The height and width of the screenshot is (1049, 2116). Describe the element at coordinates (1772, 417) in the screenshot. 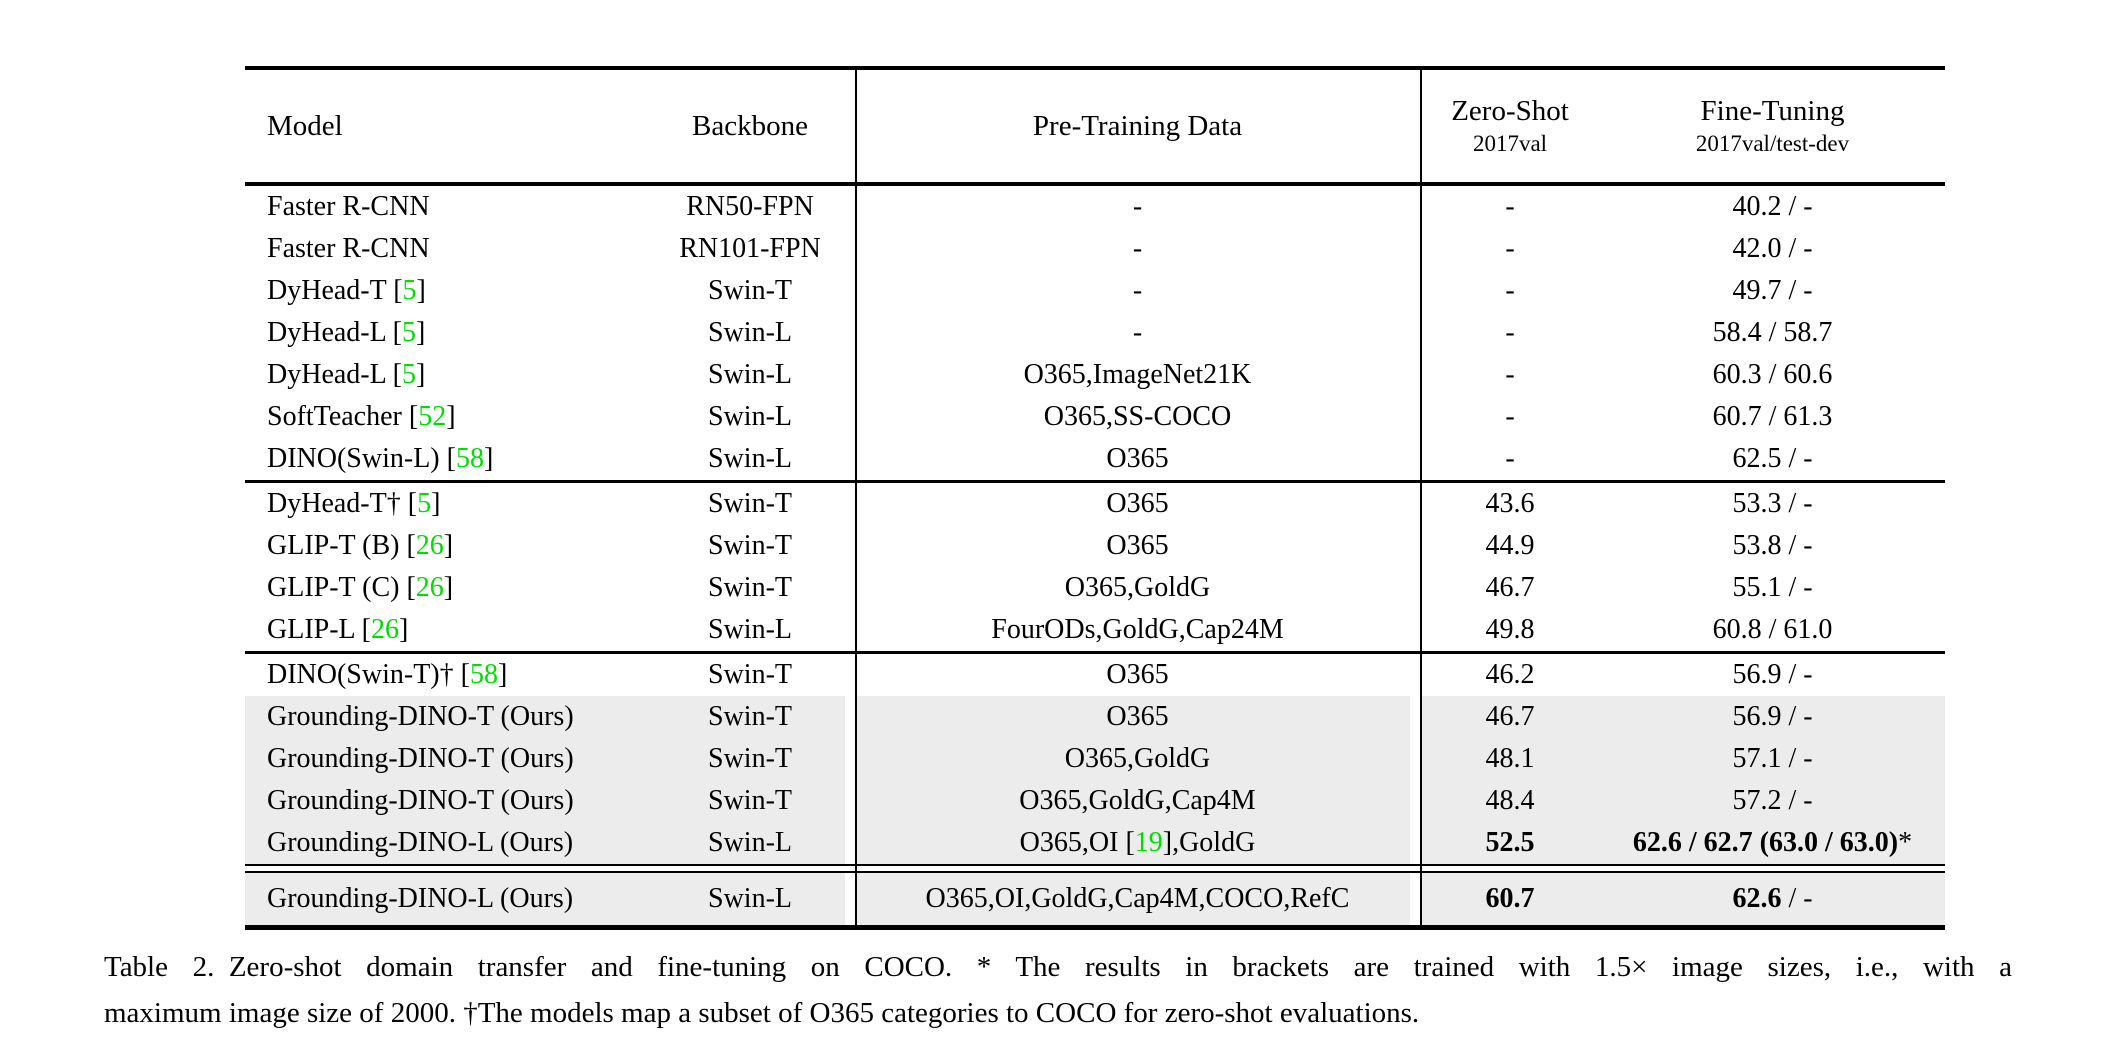

I see `finetune-cell: 60.7 / 61.3` at that location.